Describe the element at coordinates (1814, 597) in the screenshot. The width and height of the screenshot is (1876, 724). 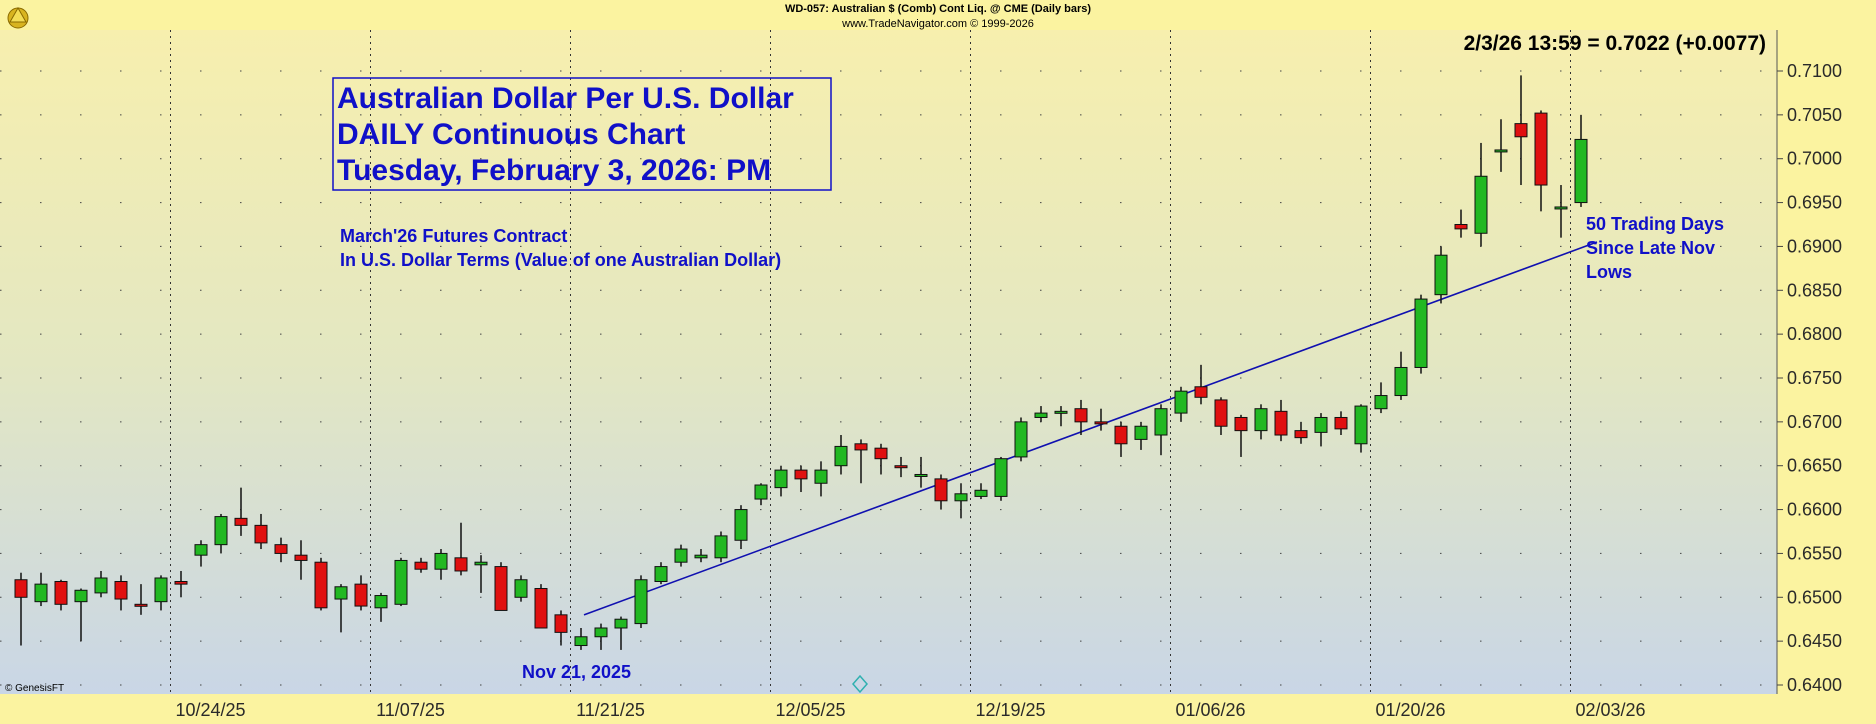
I see `y-tick-label: 0.6500` at that location.